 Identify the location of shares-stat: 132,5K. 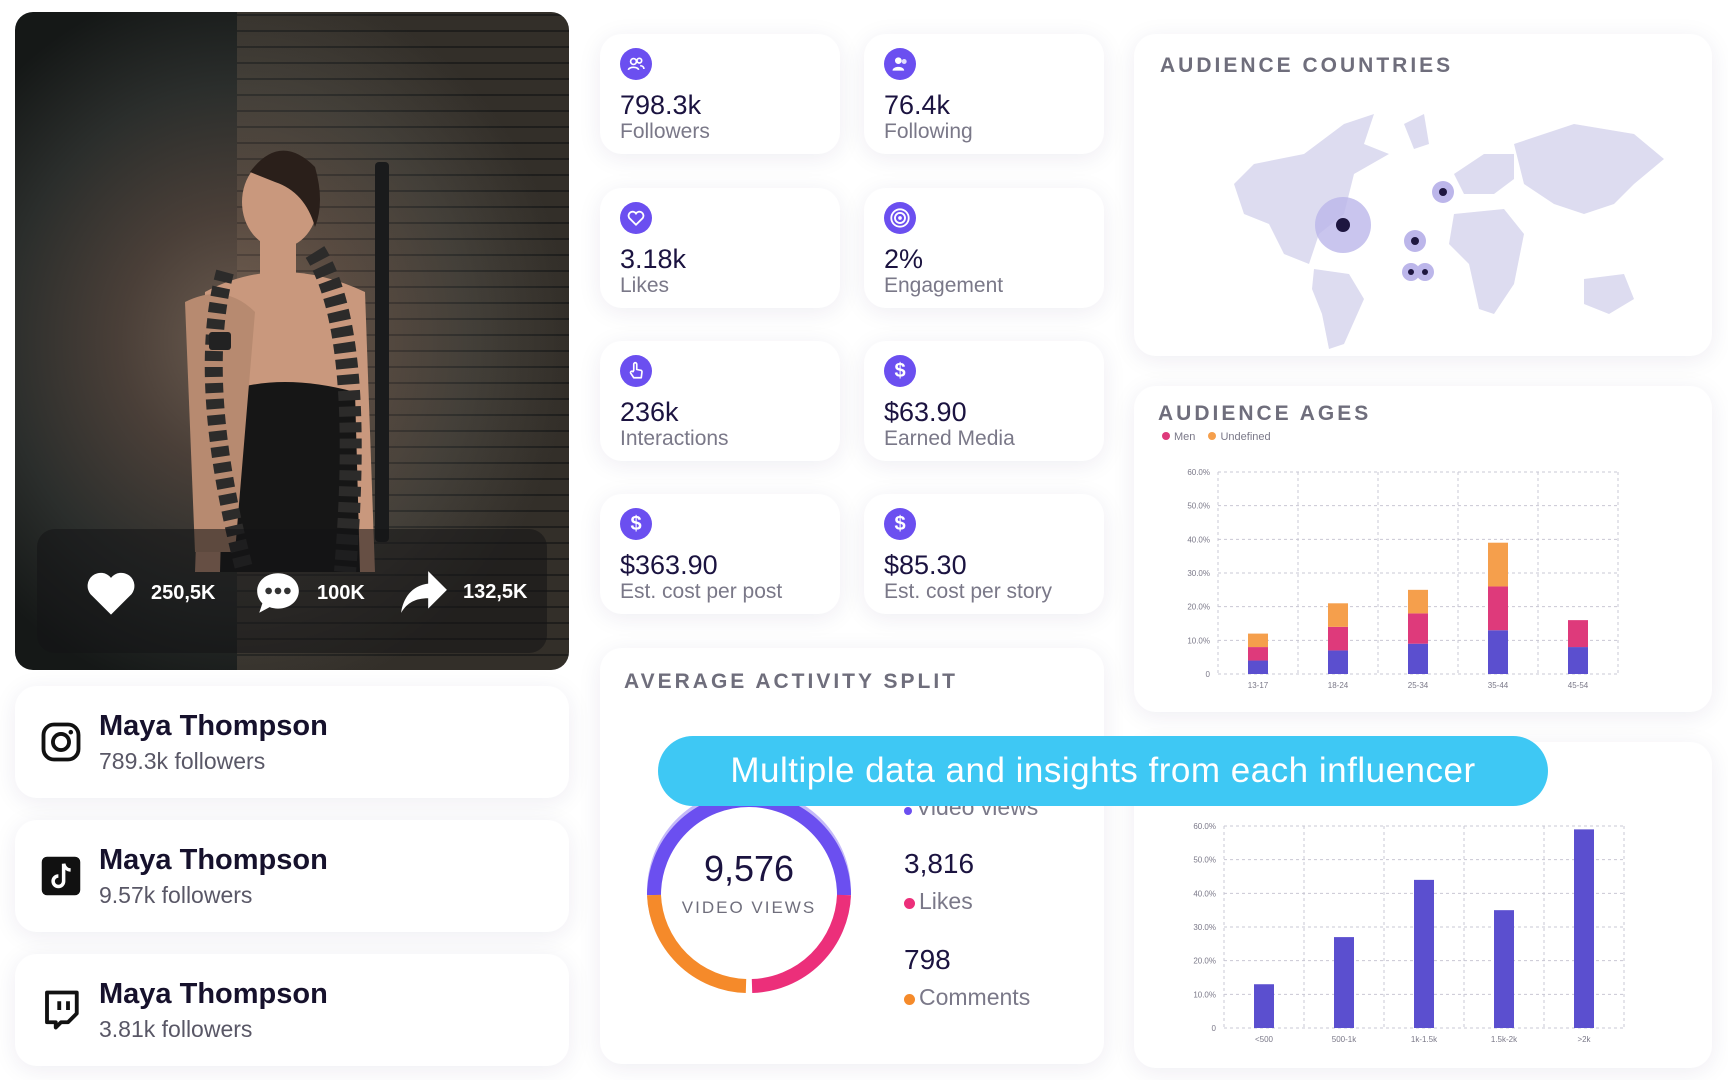
(463, 592).